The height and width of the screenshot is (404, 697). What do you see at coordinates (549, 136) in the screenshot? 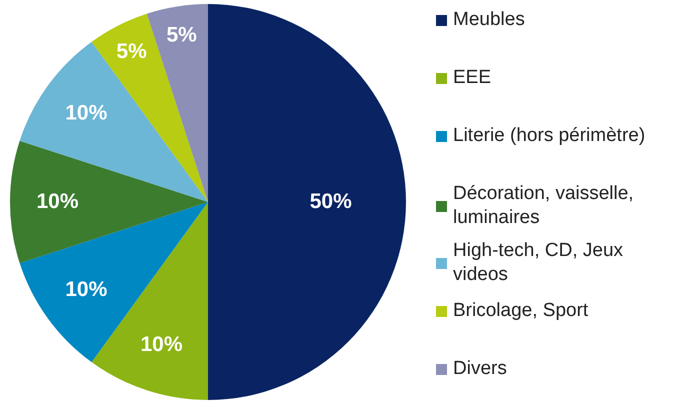
I see `legend-label: Literie (hors périmètre)` at bounding box center [549, 136].